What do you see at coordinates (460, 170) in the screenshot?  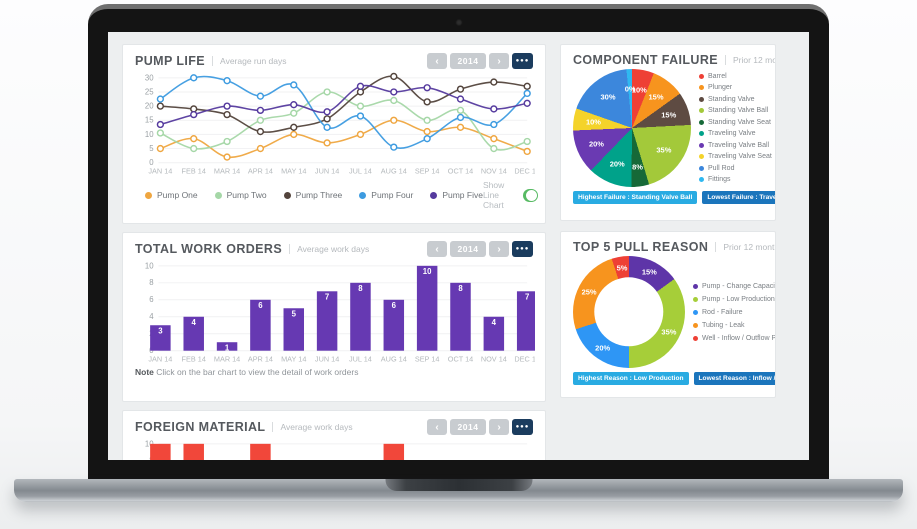 I see `svg-text: OCT 14` at bounding box center [460, 170].